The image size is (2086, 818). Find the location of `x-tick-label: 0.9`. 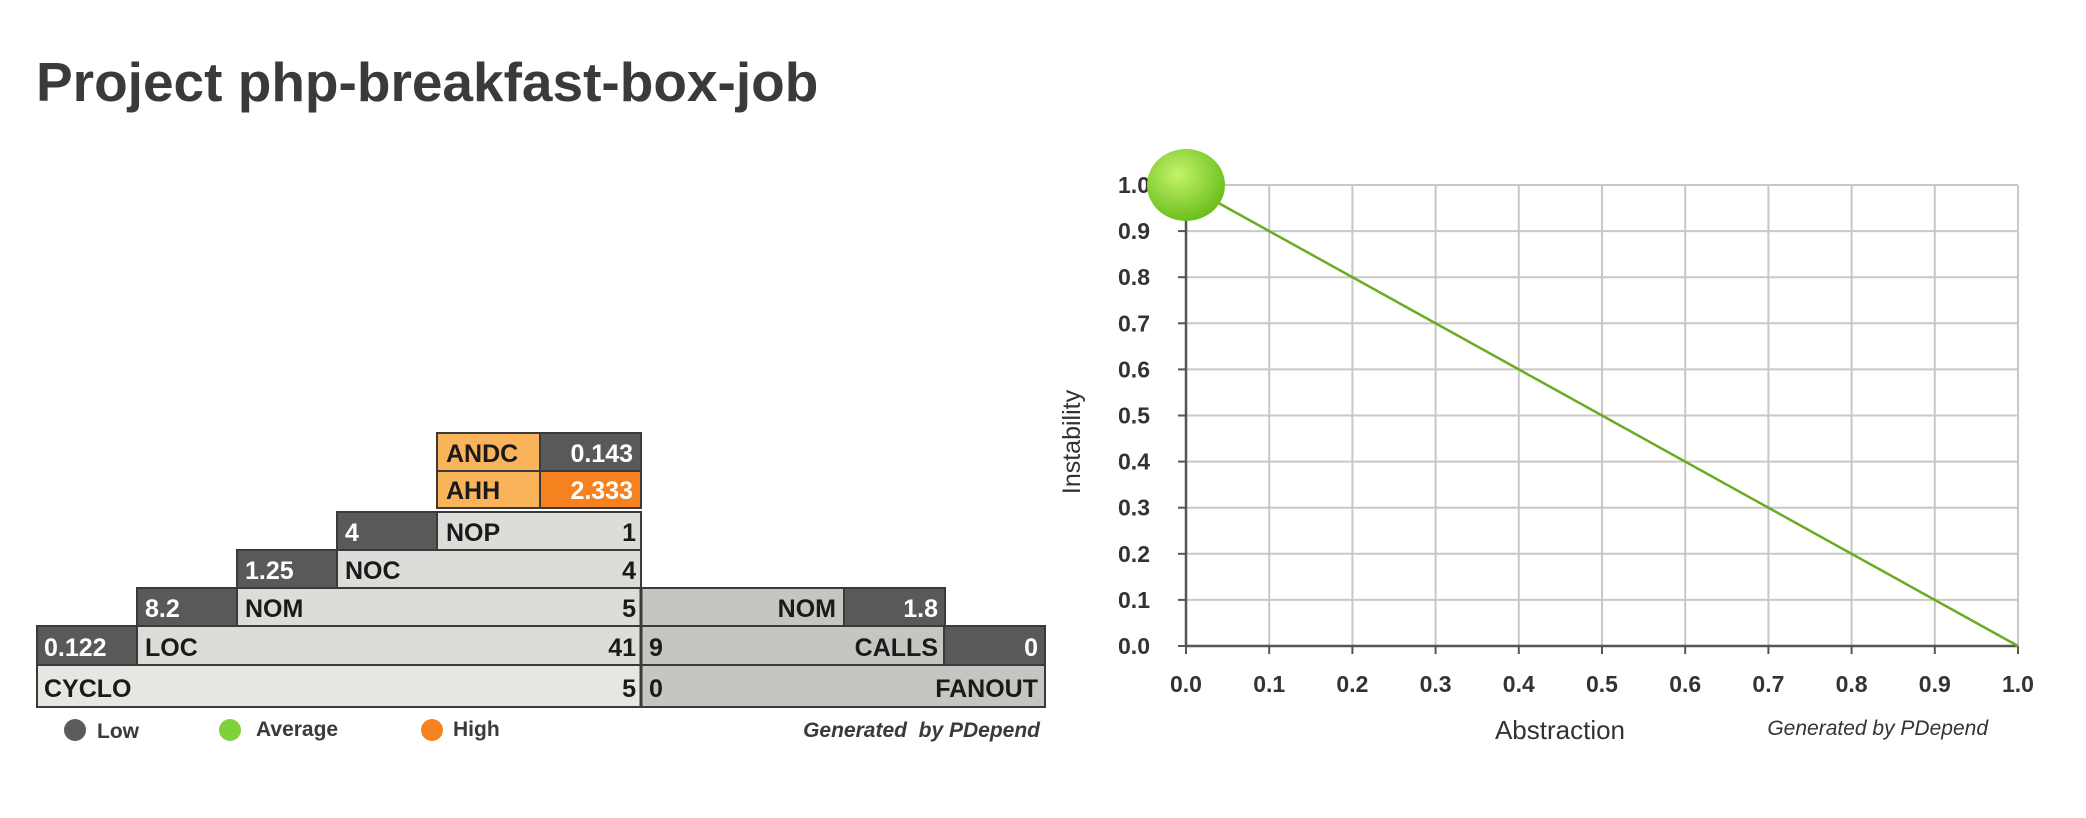

x-tick-label: 0.9 is located at coordinates (1935, 684).